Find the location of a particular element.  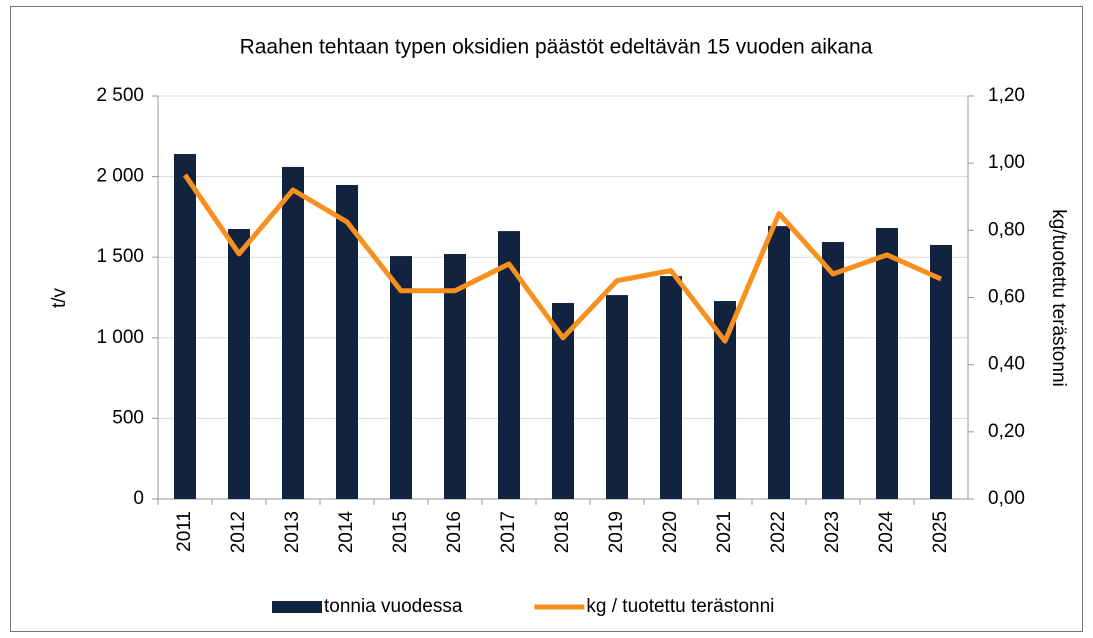

y2-tick-label: 0,60 is located at coordinates (1006, 297).